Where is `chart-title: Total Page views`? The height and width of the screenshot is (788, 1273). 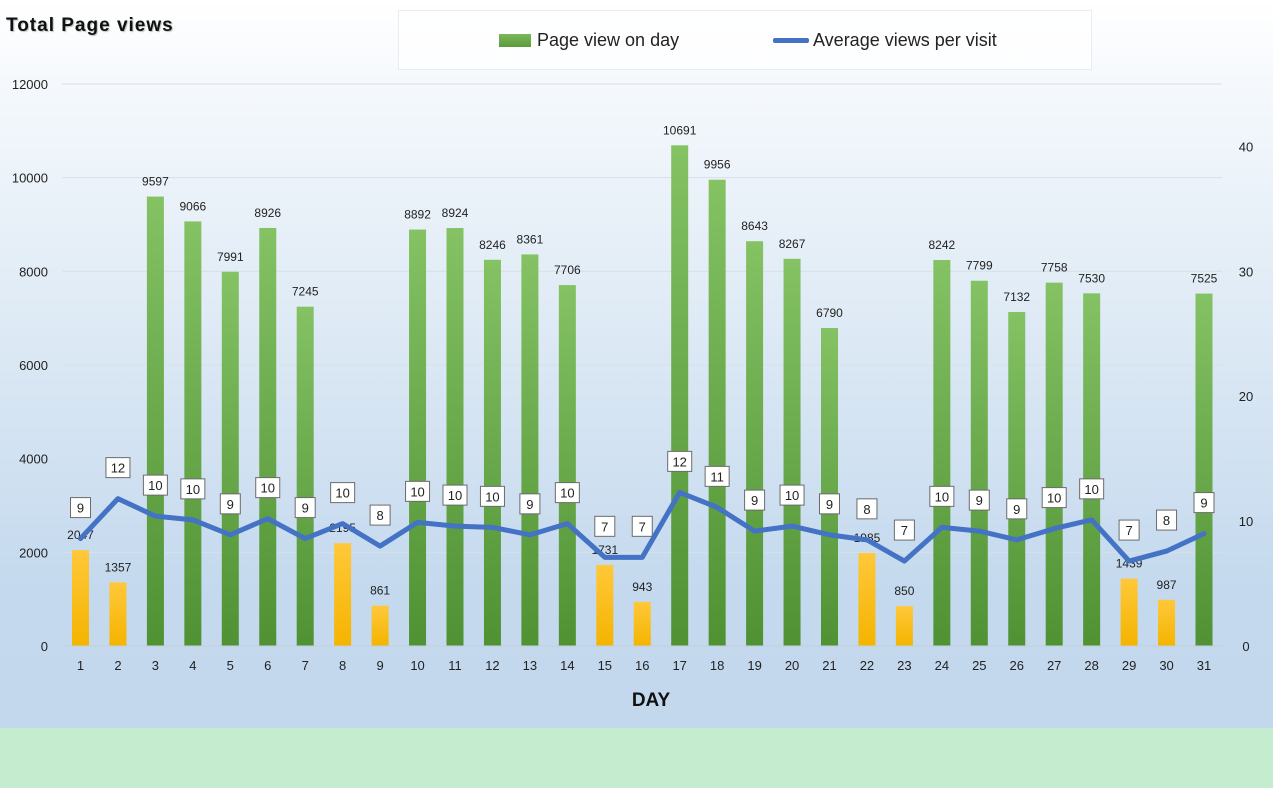 chart-title: Total Page views is located at coordinates (90, 25).